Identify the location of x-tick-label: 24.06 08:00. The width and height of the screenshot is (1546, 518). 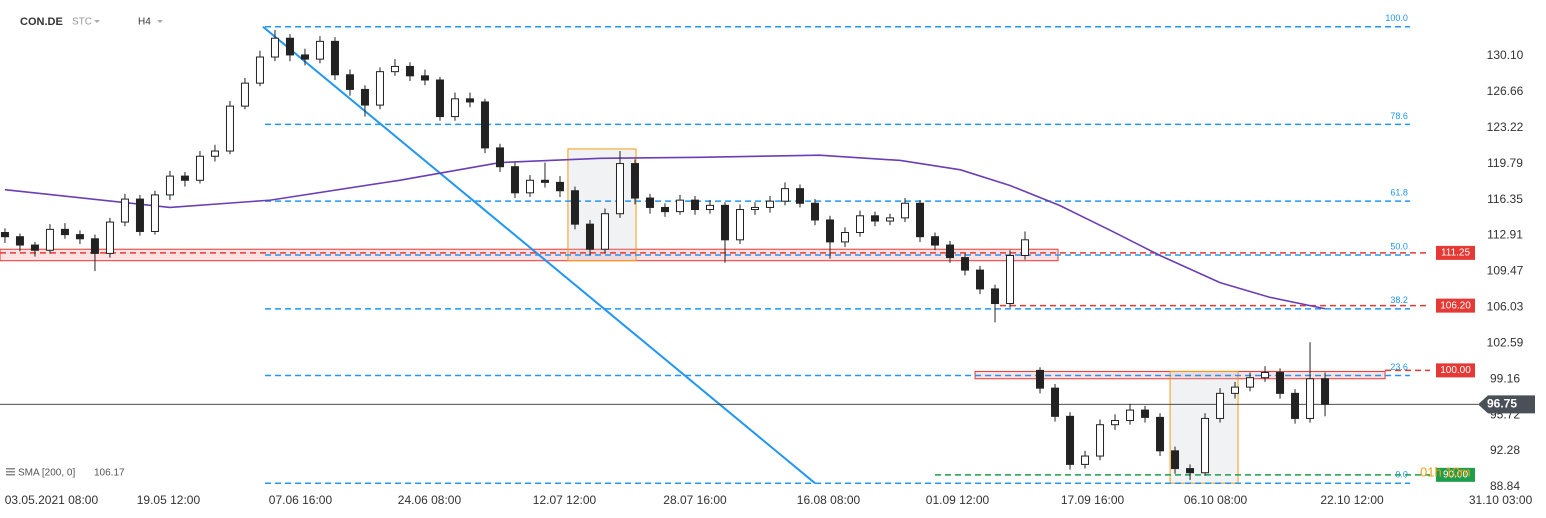
(430, 500).